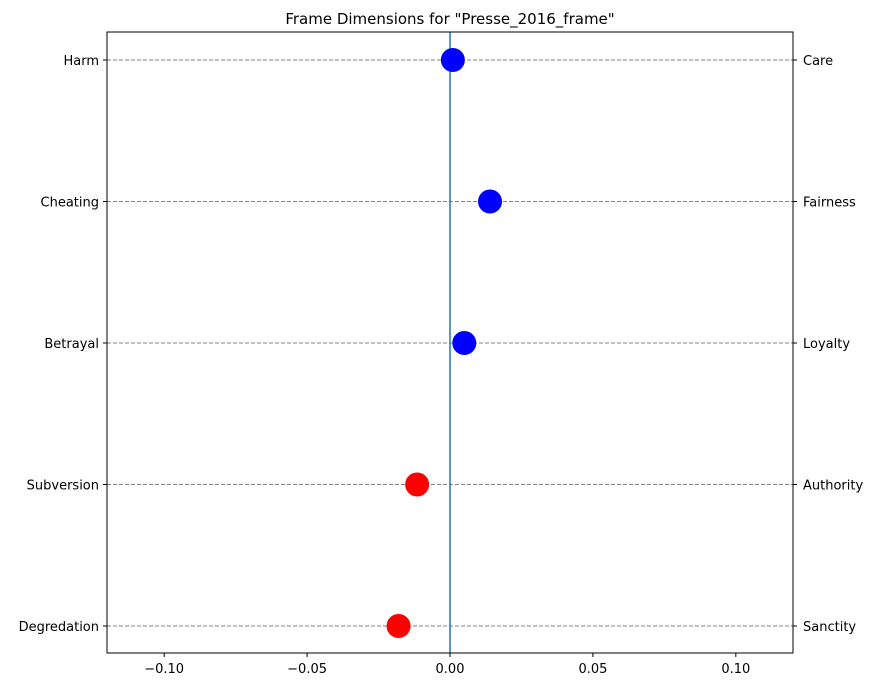 Image resolution: width=877 pixels, height=687 pixels. I want to click on right-category-label: Fairness, so click(829, 203).